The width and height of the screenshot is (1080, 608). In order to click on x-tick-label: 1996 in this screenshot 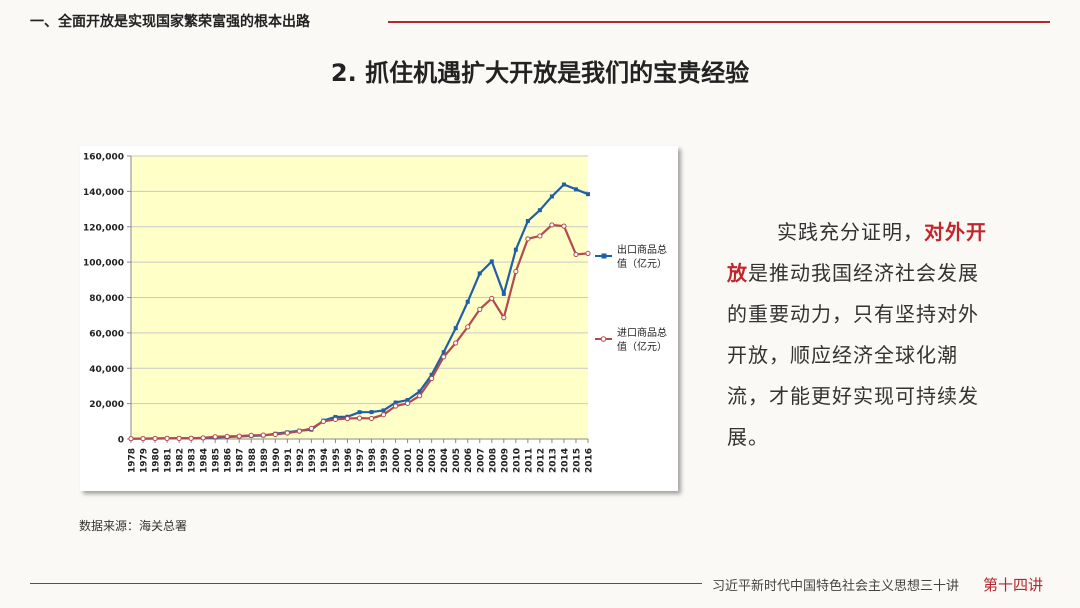, I will do `click(349, 460)`.